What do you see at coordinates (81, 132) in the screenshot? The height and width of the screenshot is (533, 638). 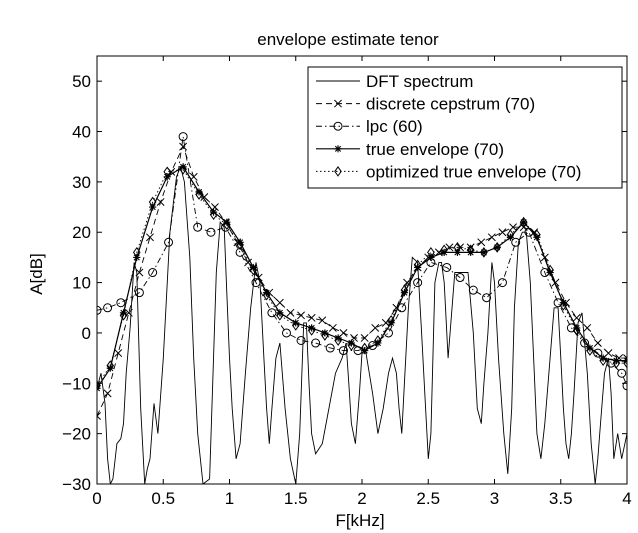 I see `y-tick-label: 40` at bounding box center [81, 132].